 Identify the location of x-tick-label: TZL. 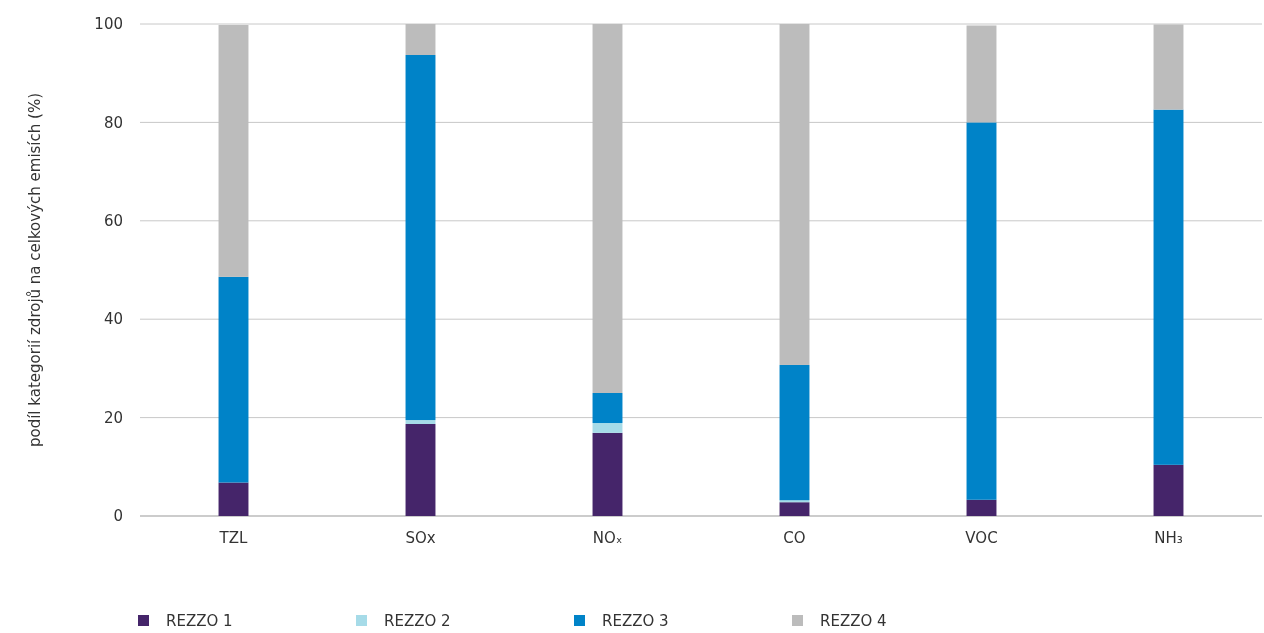
(233, 538).